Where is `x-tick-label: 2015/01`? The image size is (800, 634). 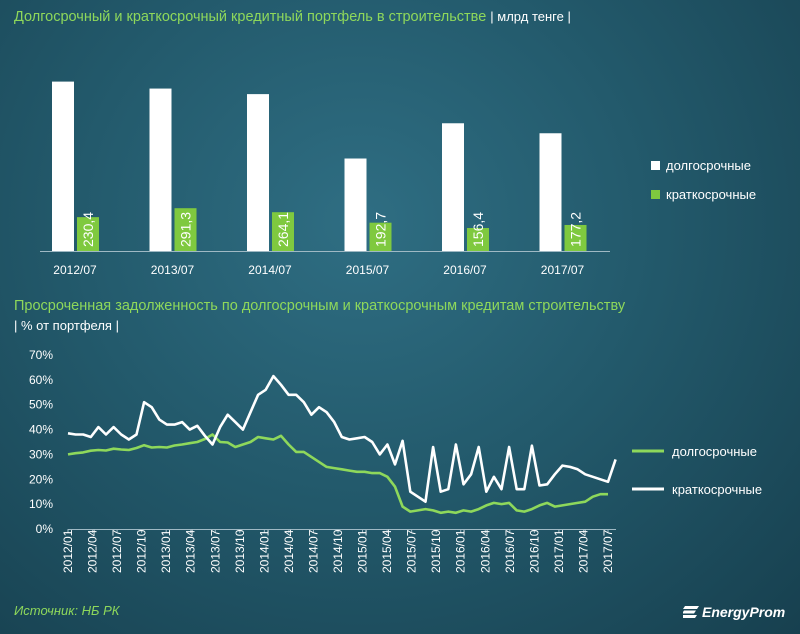 x-tick-label: 2015/01 is located at coordinates (363, 551).